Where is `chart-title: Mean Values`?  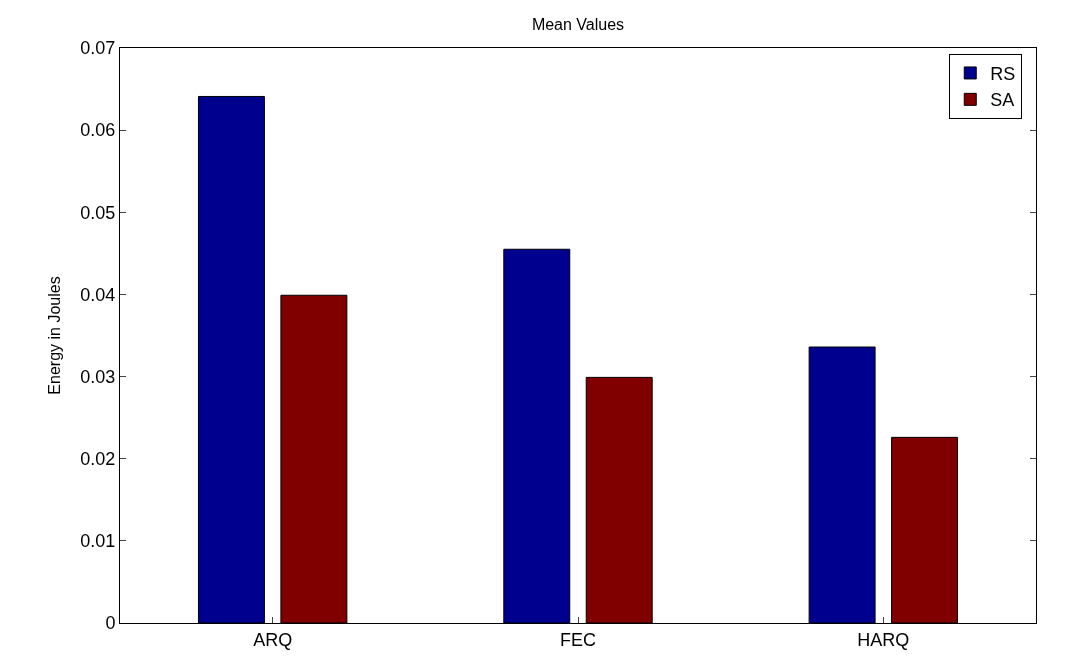 chart-title: Mean Values is located at coordinates (578, 25).